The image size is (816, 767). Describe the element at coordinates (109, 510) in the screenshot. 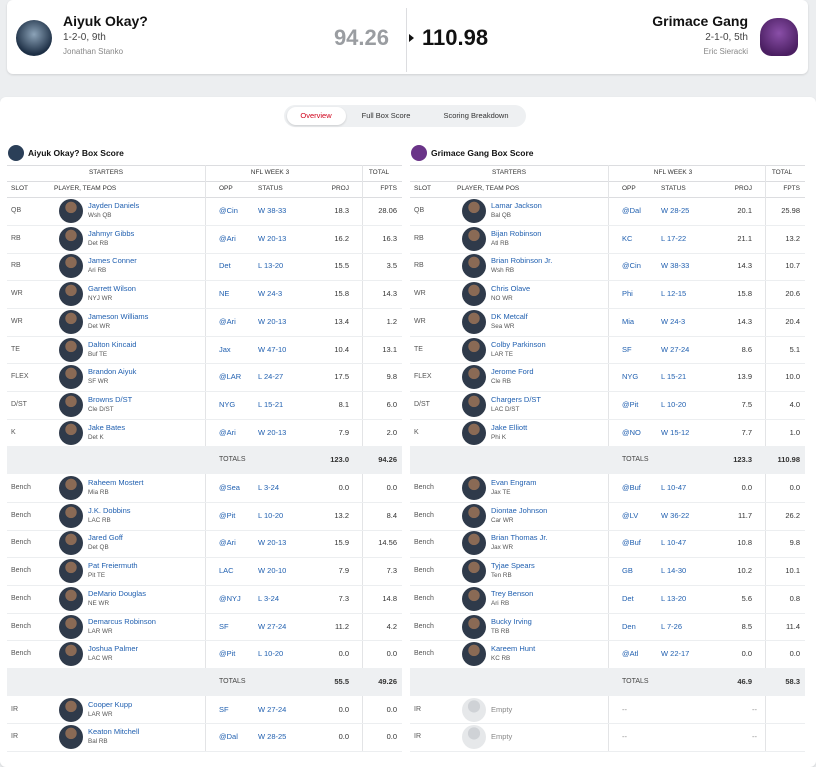

I see `player-name: J.K. Dobbins` at that location.